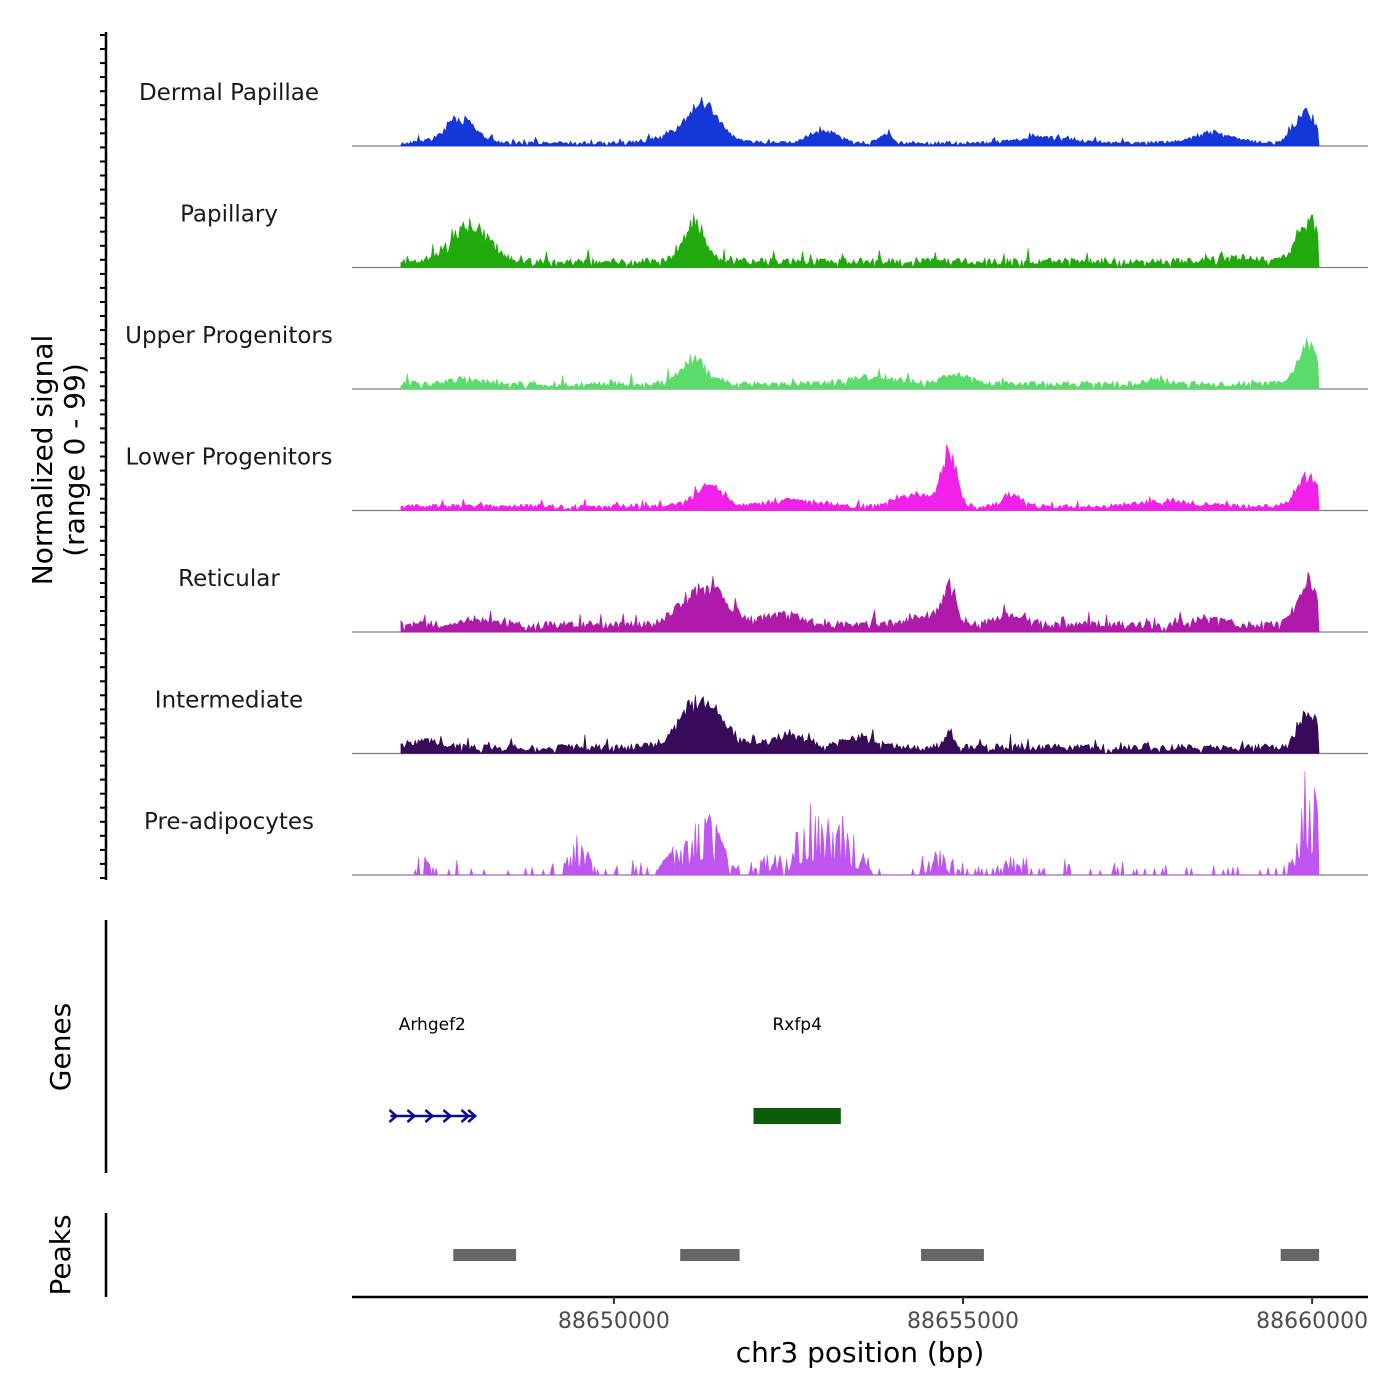 This screenshot has height=1400, width=1400. Describe the element at coordinates (229, 701) in the screenshot. I see `track-label: Intermediate` at that location.